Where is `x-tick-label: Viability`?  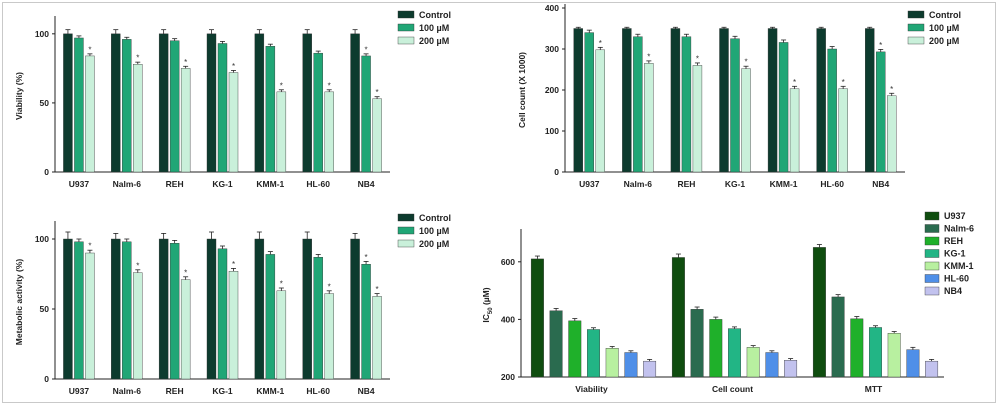 x-tick-label: Viability is located at coordinates (591, 389).